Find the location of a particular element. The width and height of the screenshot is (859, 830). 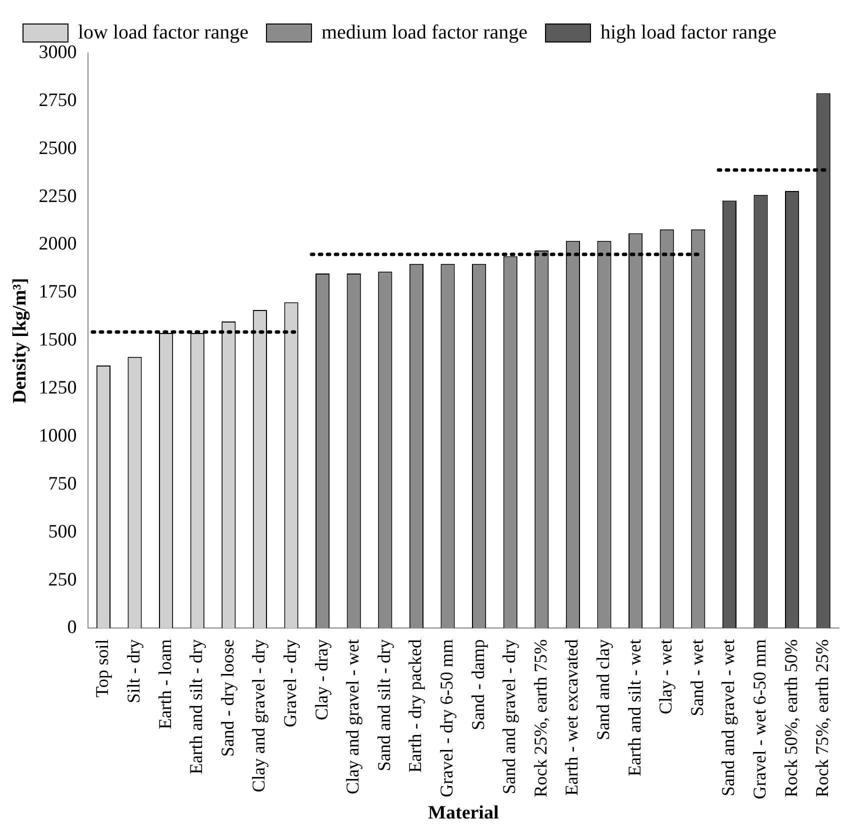

y-axis-title: Density [kg/m³] is located at coordinates (19, 341).